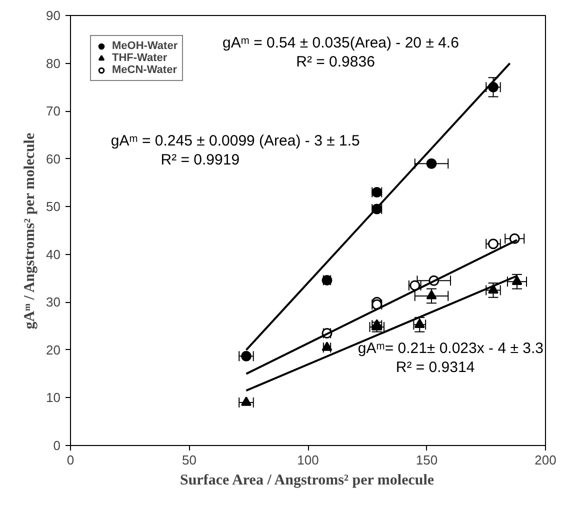  Describe the element at coordinates (53, 206) in the screenshot. I see `y-tick-label: 50` at that location.